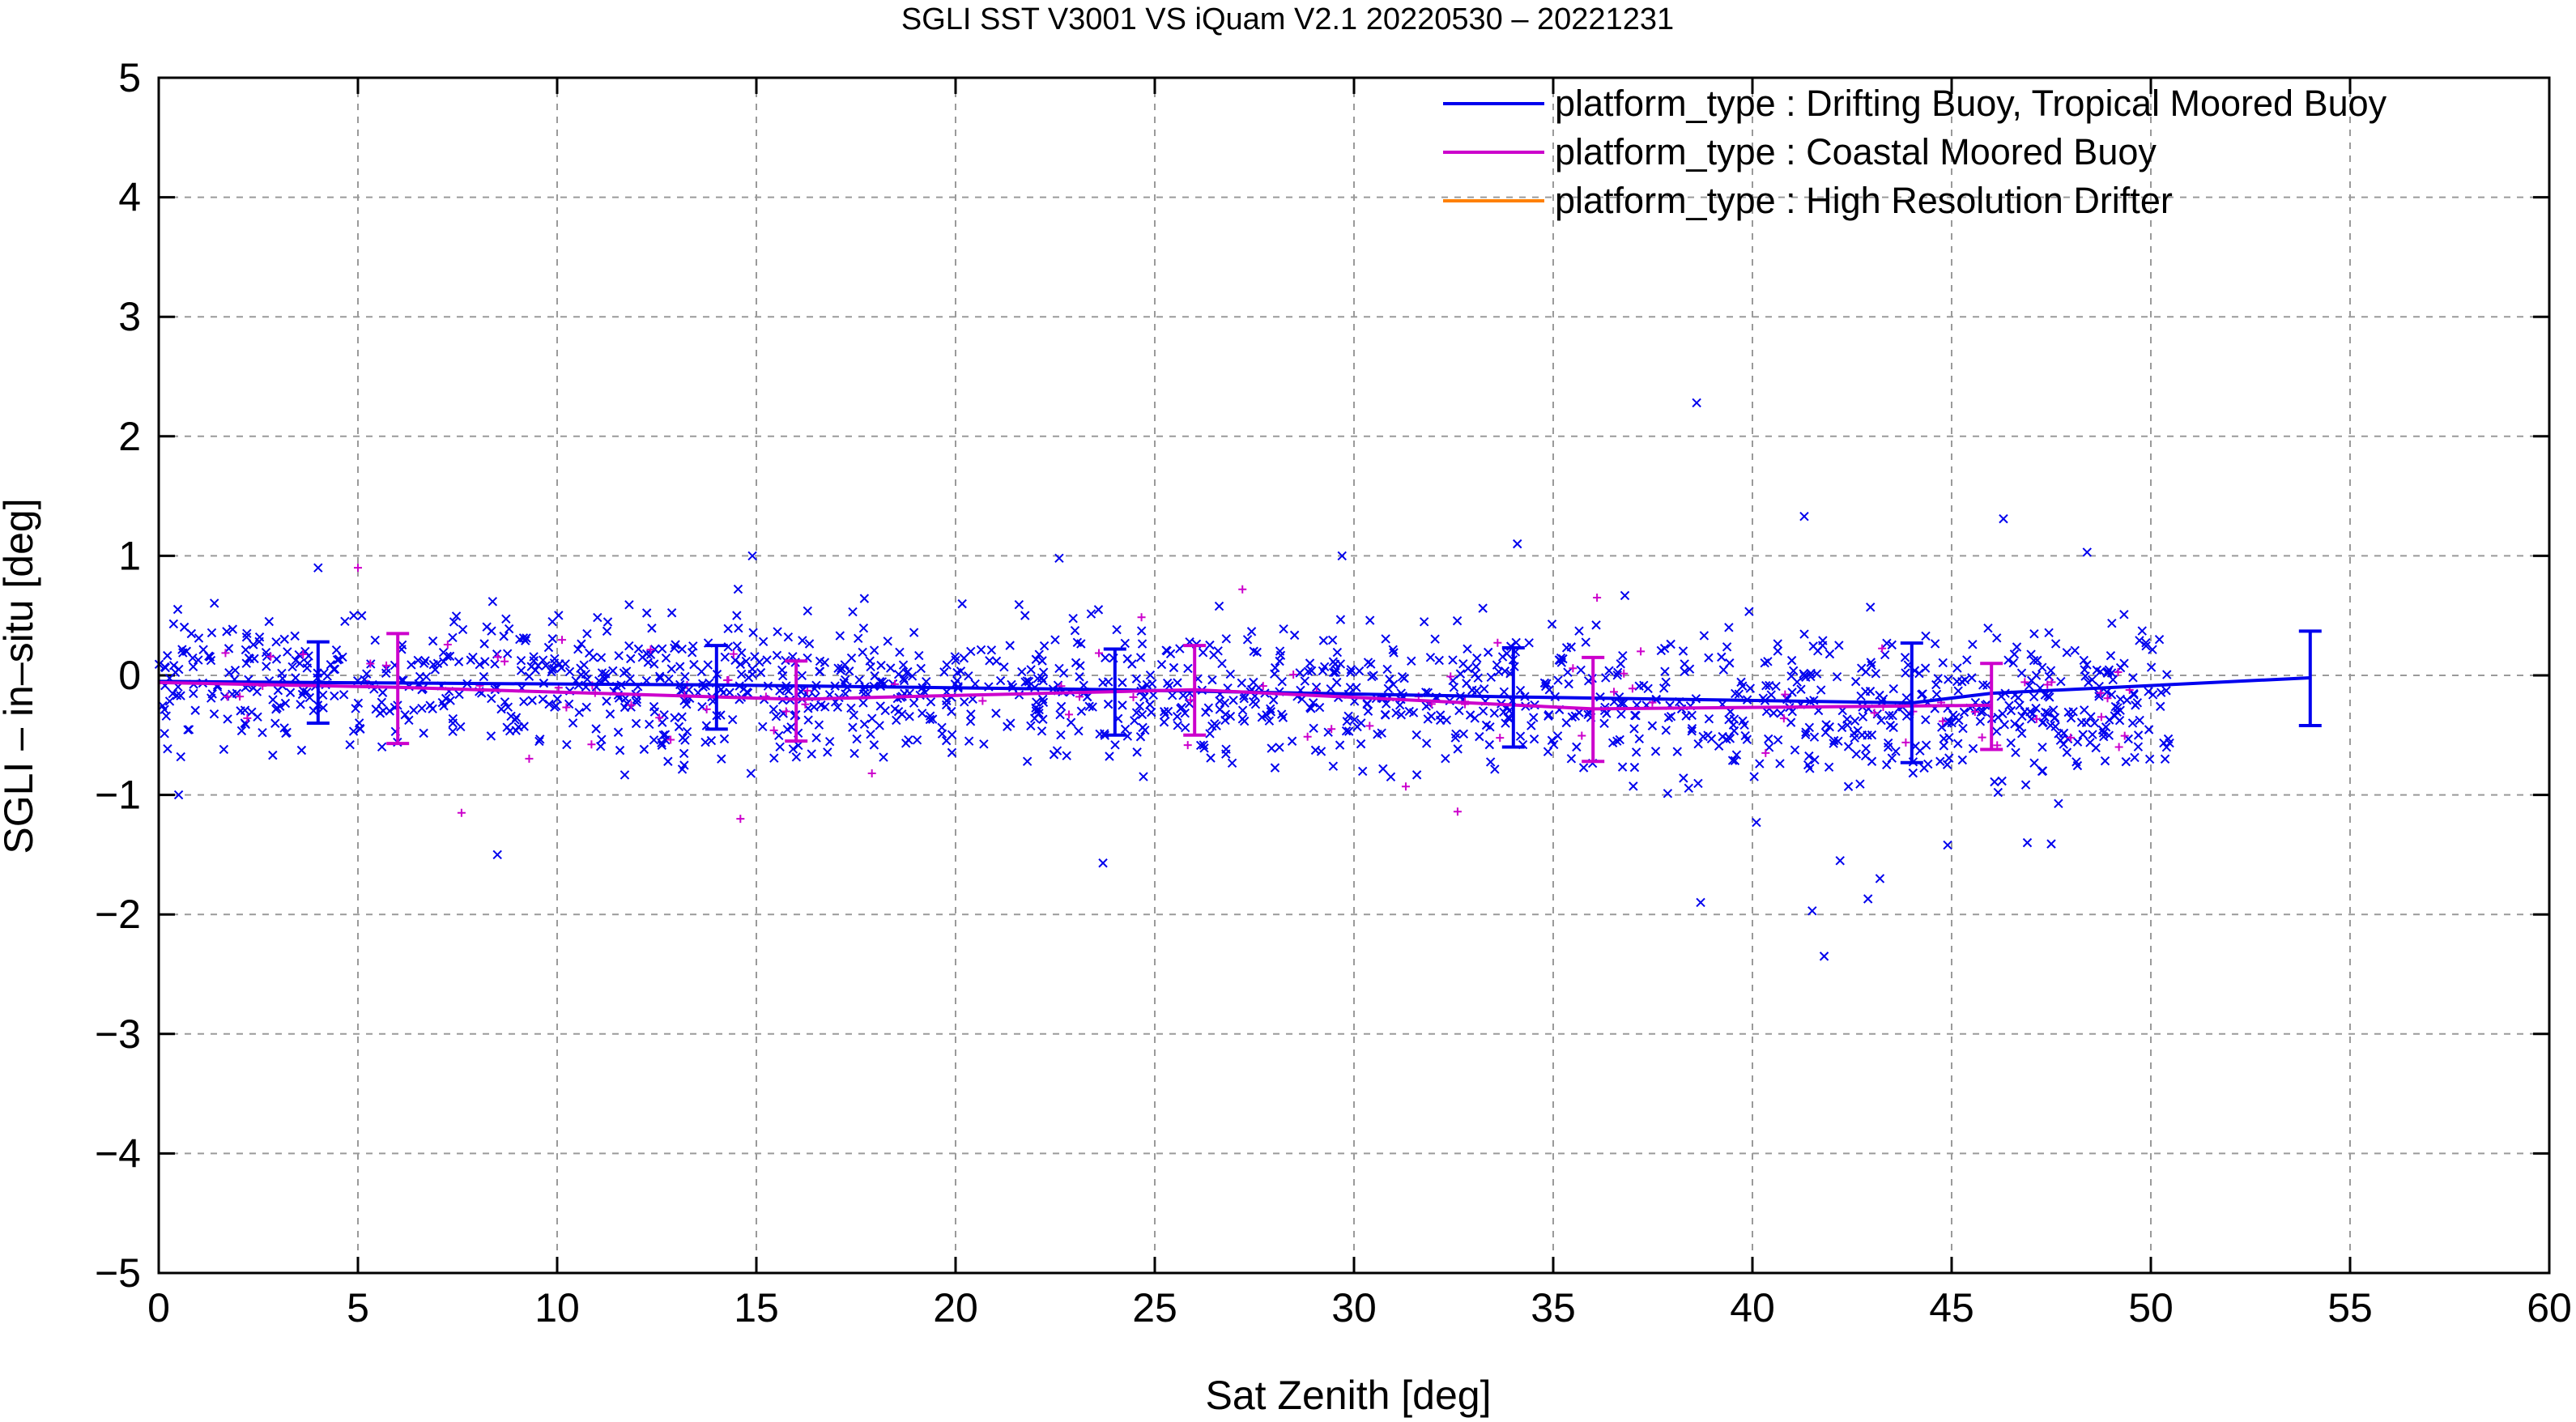 Image resolution: width=2576 pixels, height=1422 pixels. What do you see at coordinates (129, 77) in the screenshot?
I see `y-tick-label: 5` at bounding box center [129, 77].